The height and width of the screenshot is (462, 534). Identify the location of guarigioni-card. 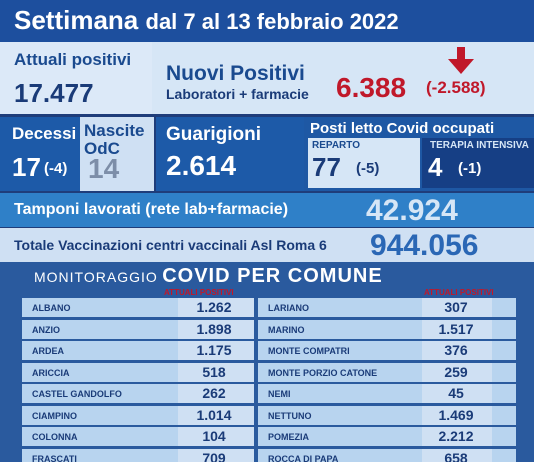
(230, 154).